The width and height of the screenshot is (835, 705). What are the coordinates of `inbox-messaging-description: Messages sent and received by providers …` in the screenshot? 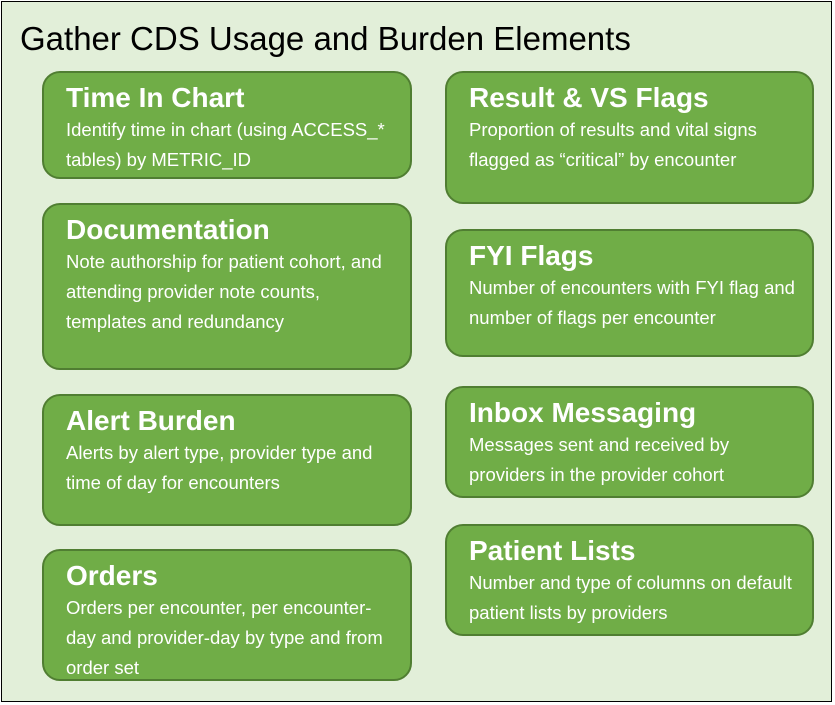 It's located at (599, 459).